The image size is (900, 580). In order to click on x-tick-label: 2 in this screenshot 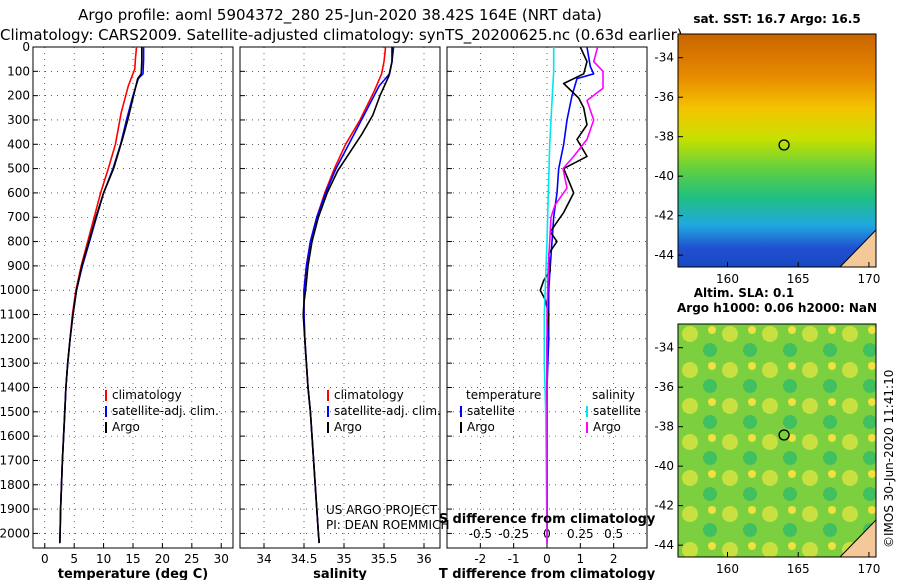, I will do `click(614, 559)`.